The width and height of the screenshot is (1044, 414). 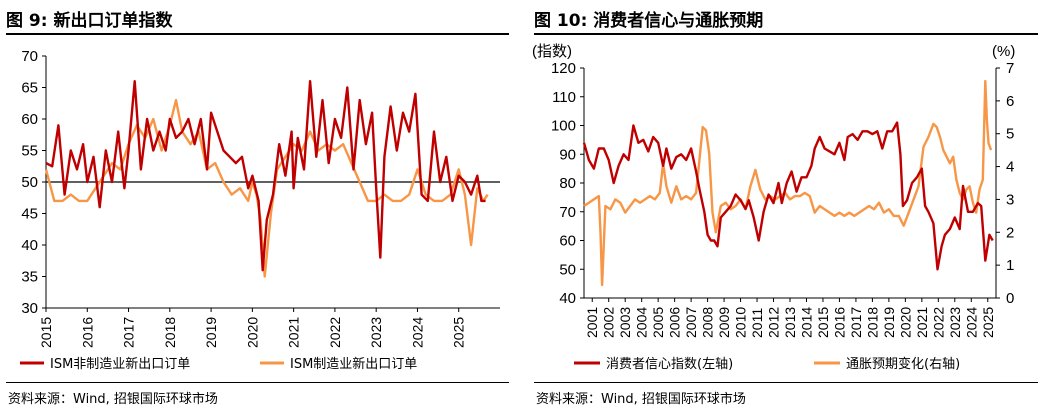 What do you see at coordinates (29, 214) in the screenshot?
I see `y-tick-label: 45` at bounding box center [29, 214].